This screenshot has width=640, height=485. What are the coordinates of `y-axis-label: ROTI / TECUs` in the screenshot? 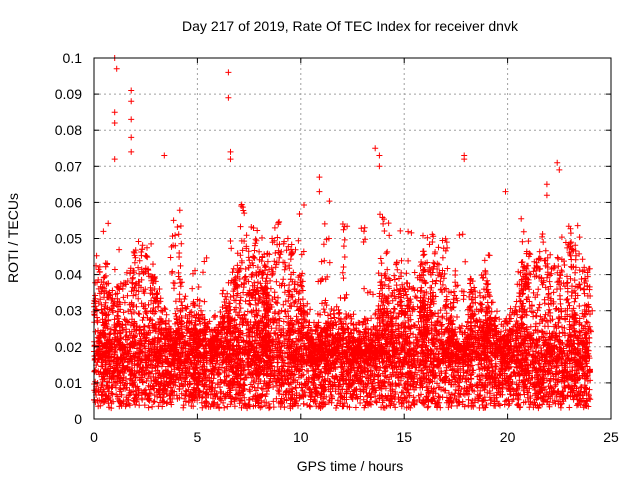 It's located at (13, 238).